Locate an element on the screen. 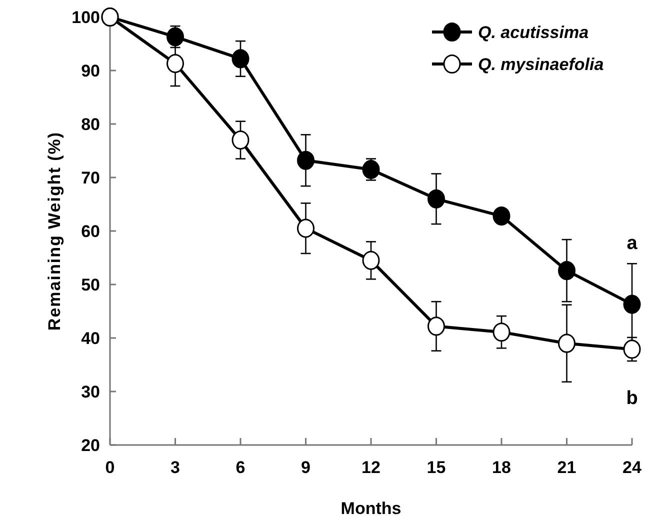 This screenshot has height=526, width=658. y-tick-label: 80 is located at coordinates (90, 124).